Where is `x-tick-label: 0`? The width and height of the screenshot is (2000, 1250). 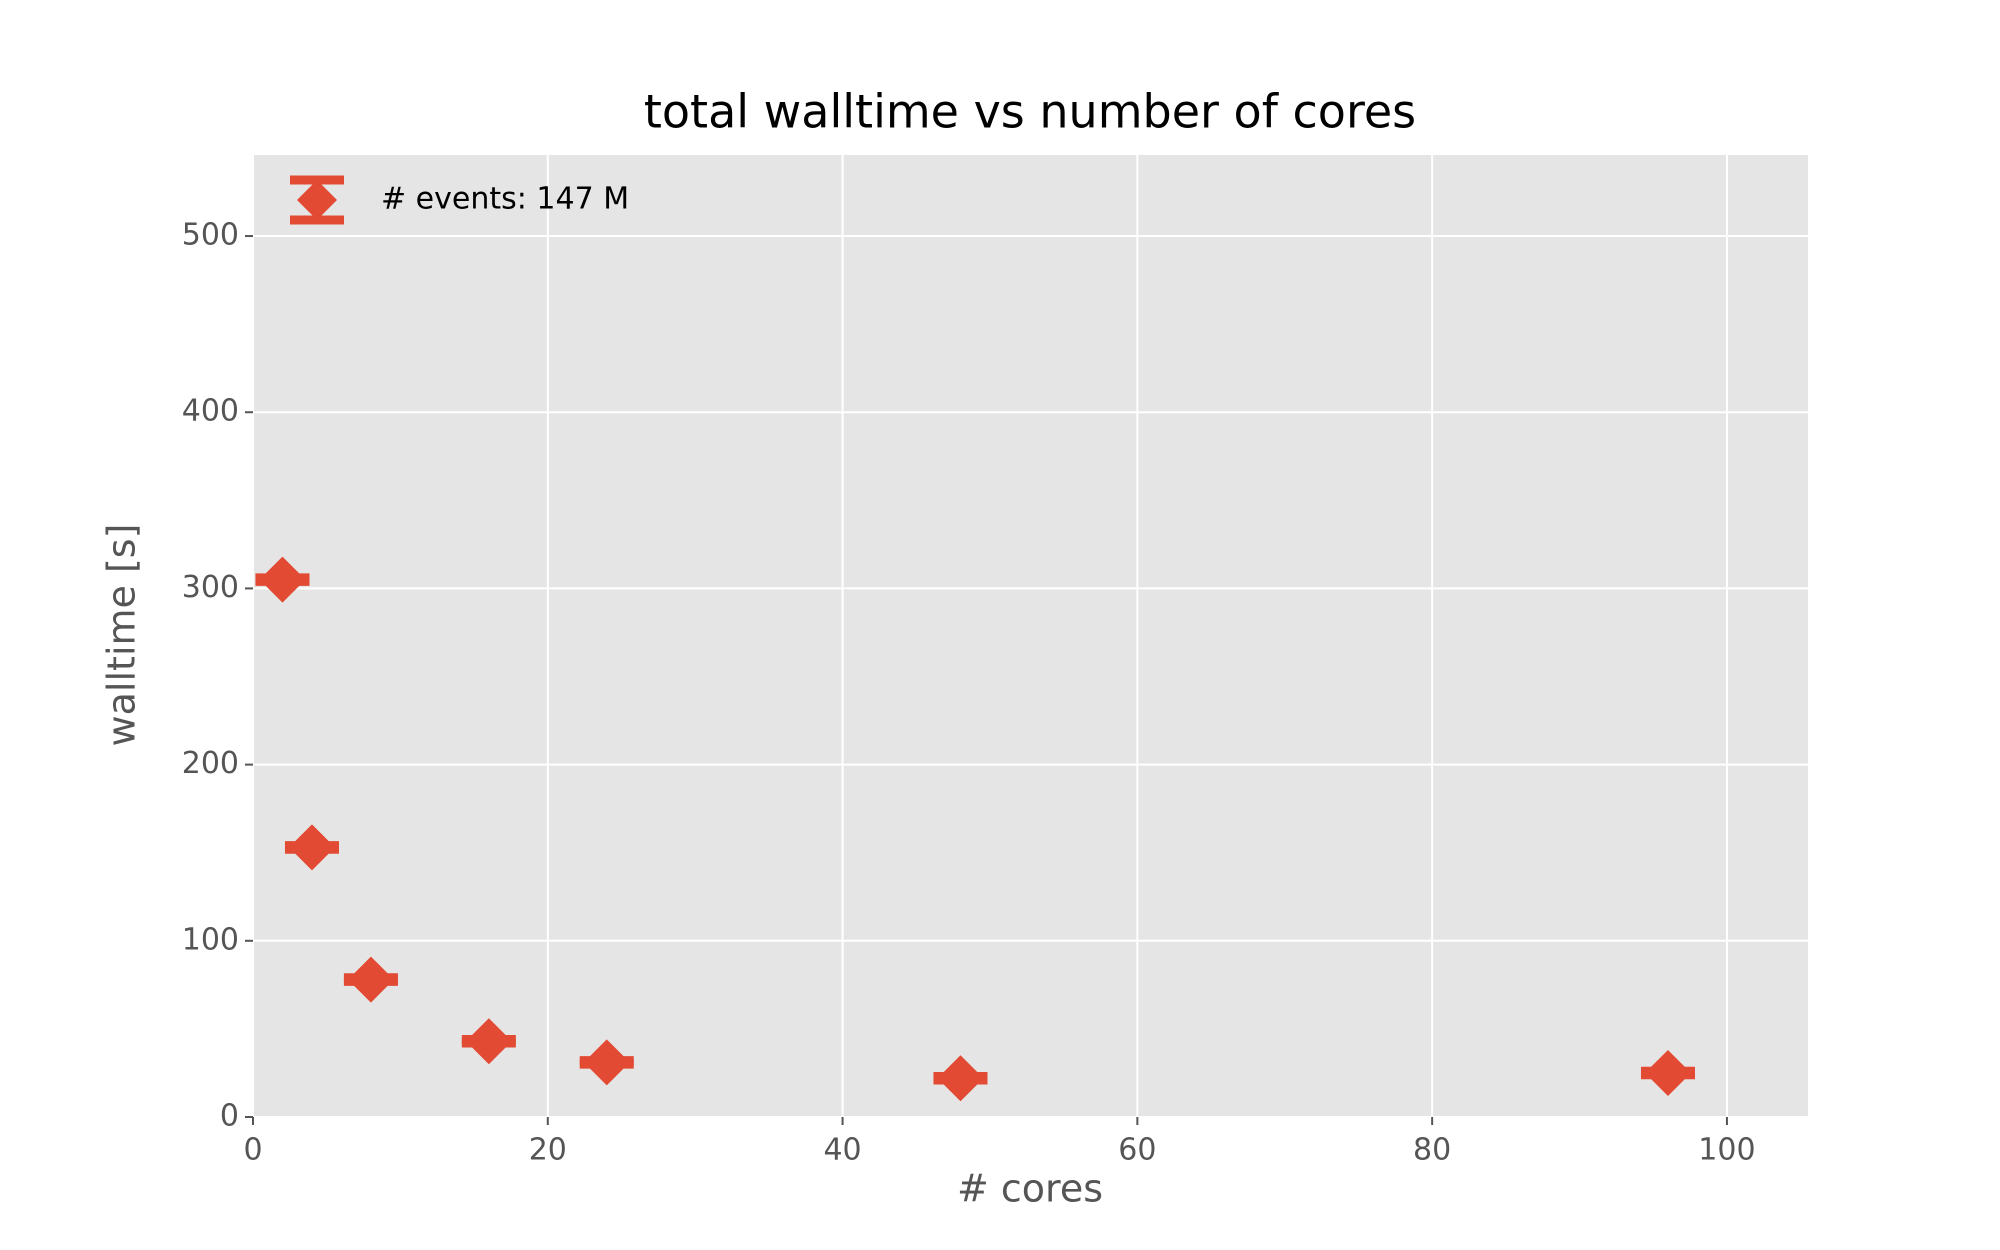 x-tick-label: 0 is located at coordinates (252, 1150).